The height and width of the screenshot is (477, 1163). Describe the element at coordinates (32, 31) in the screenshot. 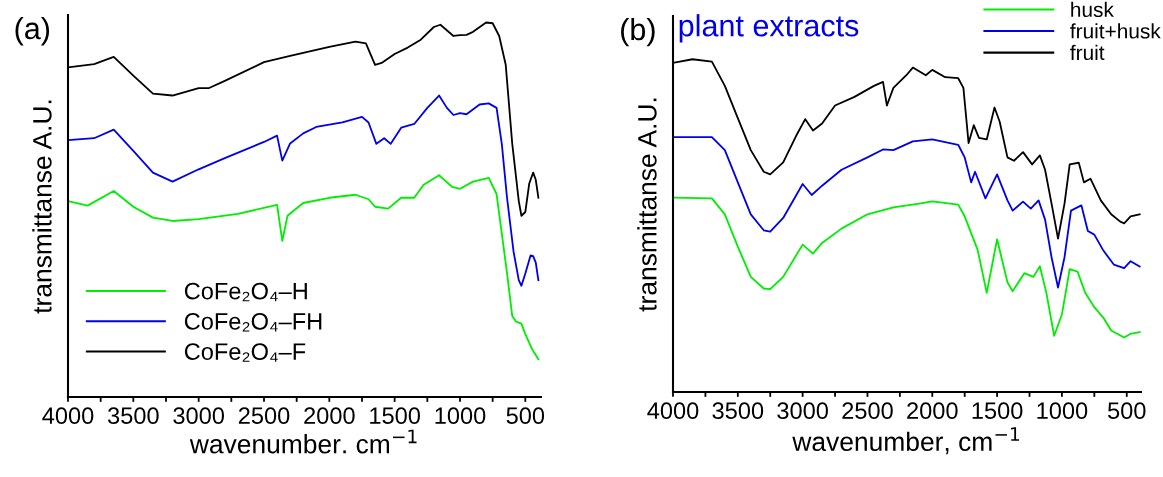

I see `text: (a)` at that location.